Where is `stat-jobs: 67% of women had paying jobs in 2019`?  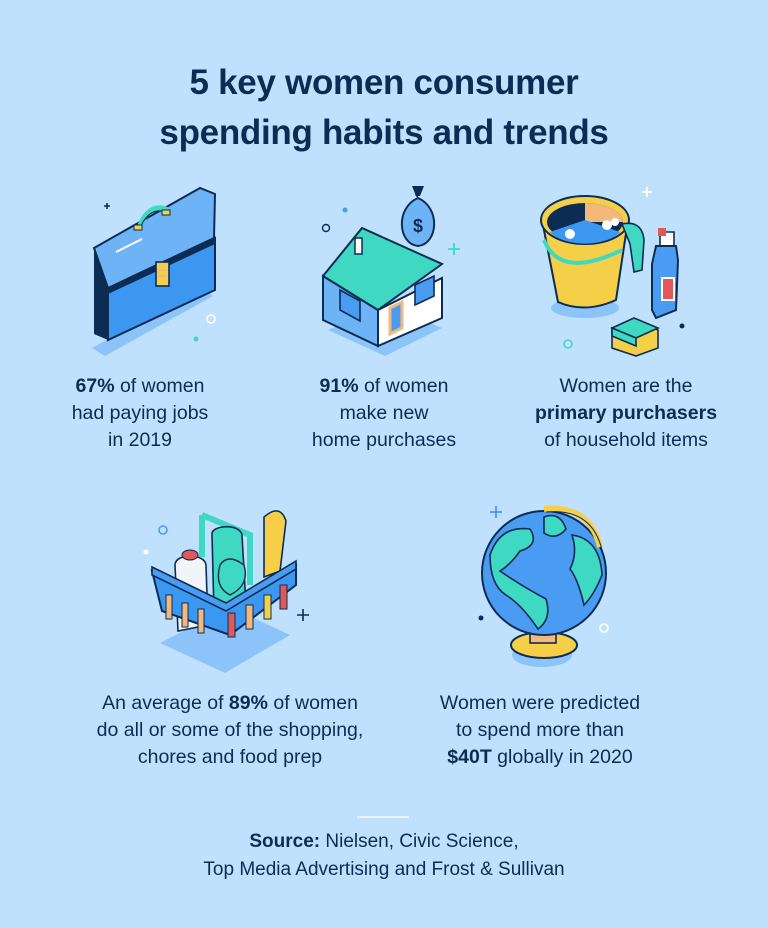
stat-jobs: 67% of women had paying jobs in 2019 is located at coordinates (140, 413).